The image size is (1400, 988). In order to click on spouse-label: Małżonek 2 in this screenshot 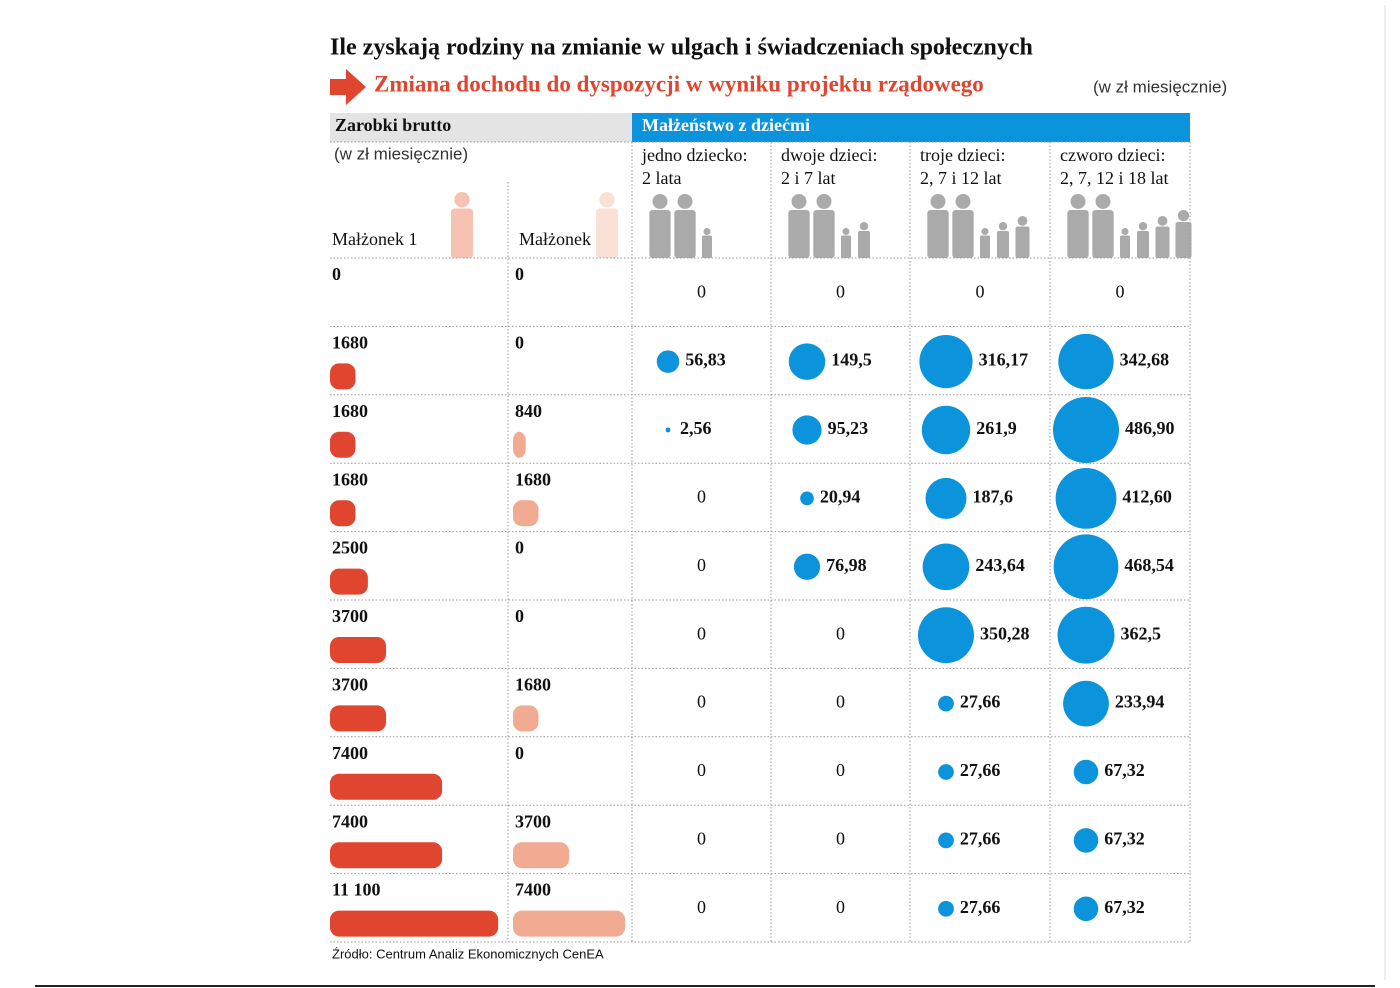, I will do `click(561, 239)`.